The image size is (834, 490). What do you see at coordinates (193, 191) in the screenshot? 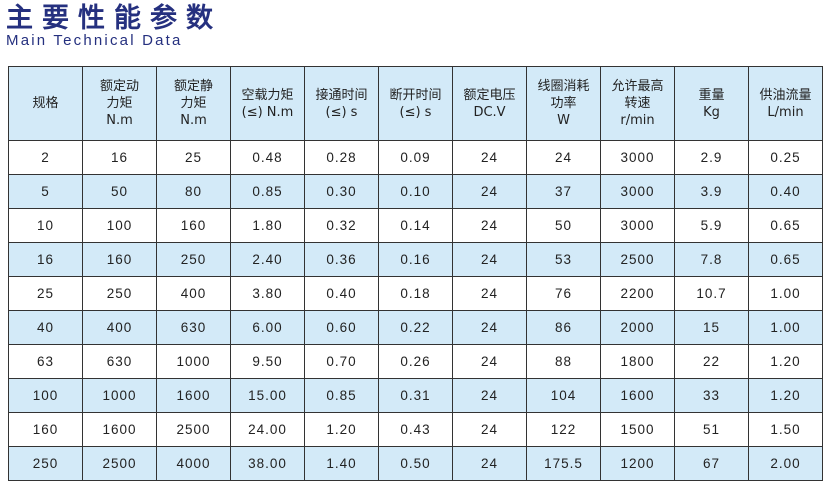
I see `table-cell: 80` at bounding box center [193, 191].